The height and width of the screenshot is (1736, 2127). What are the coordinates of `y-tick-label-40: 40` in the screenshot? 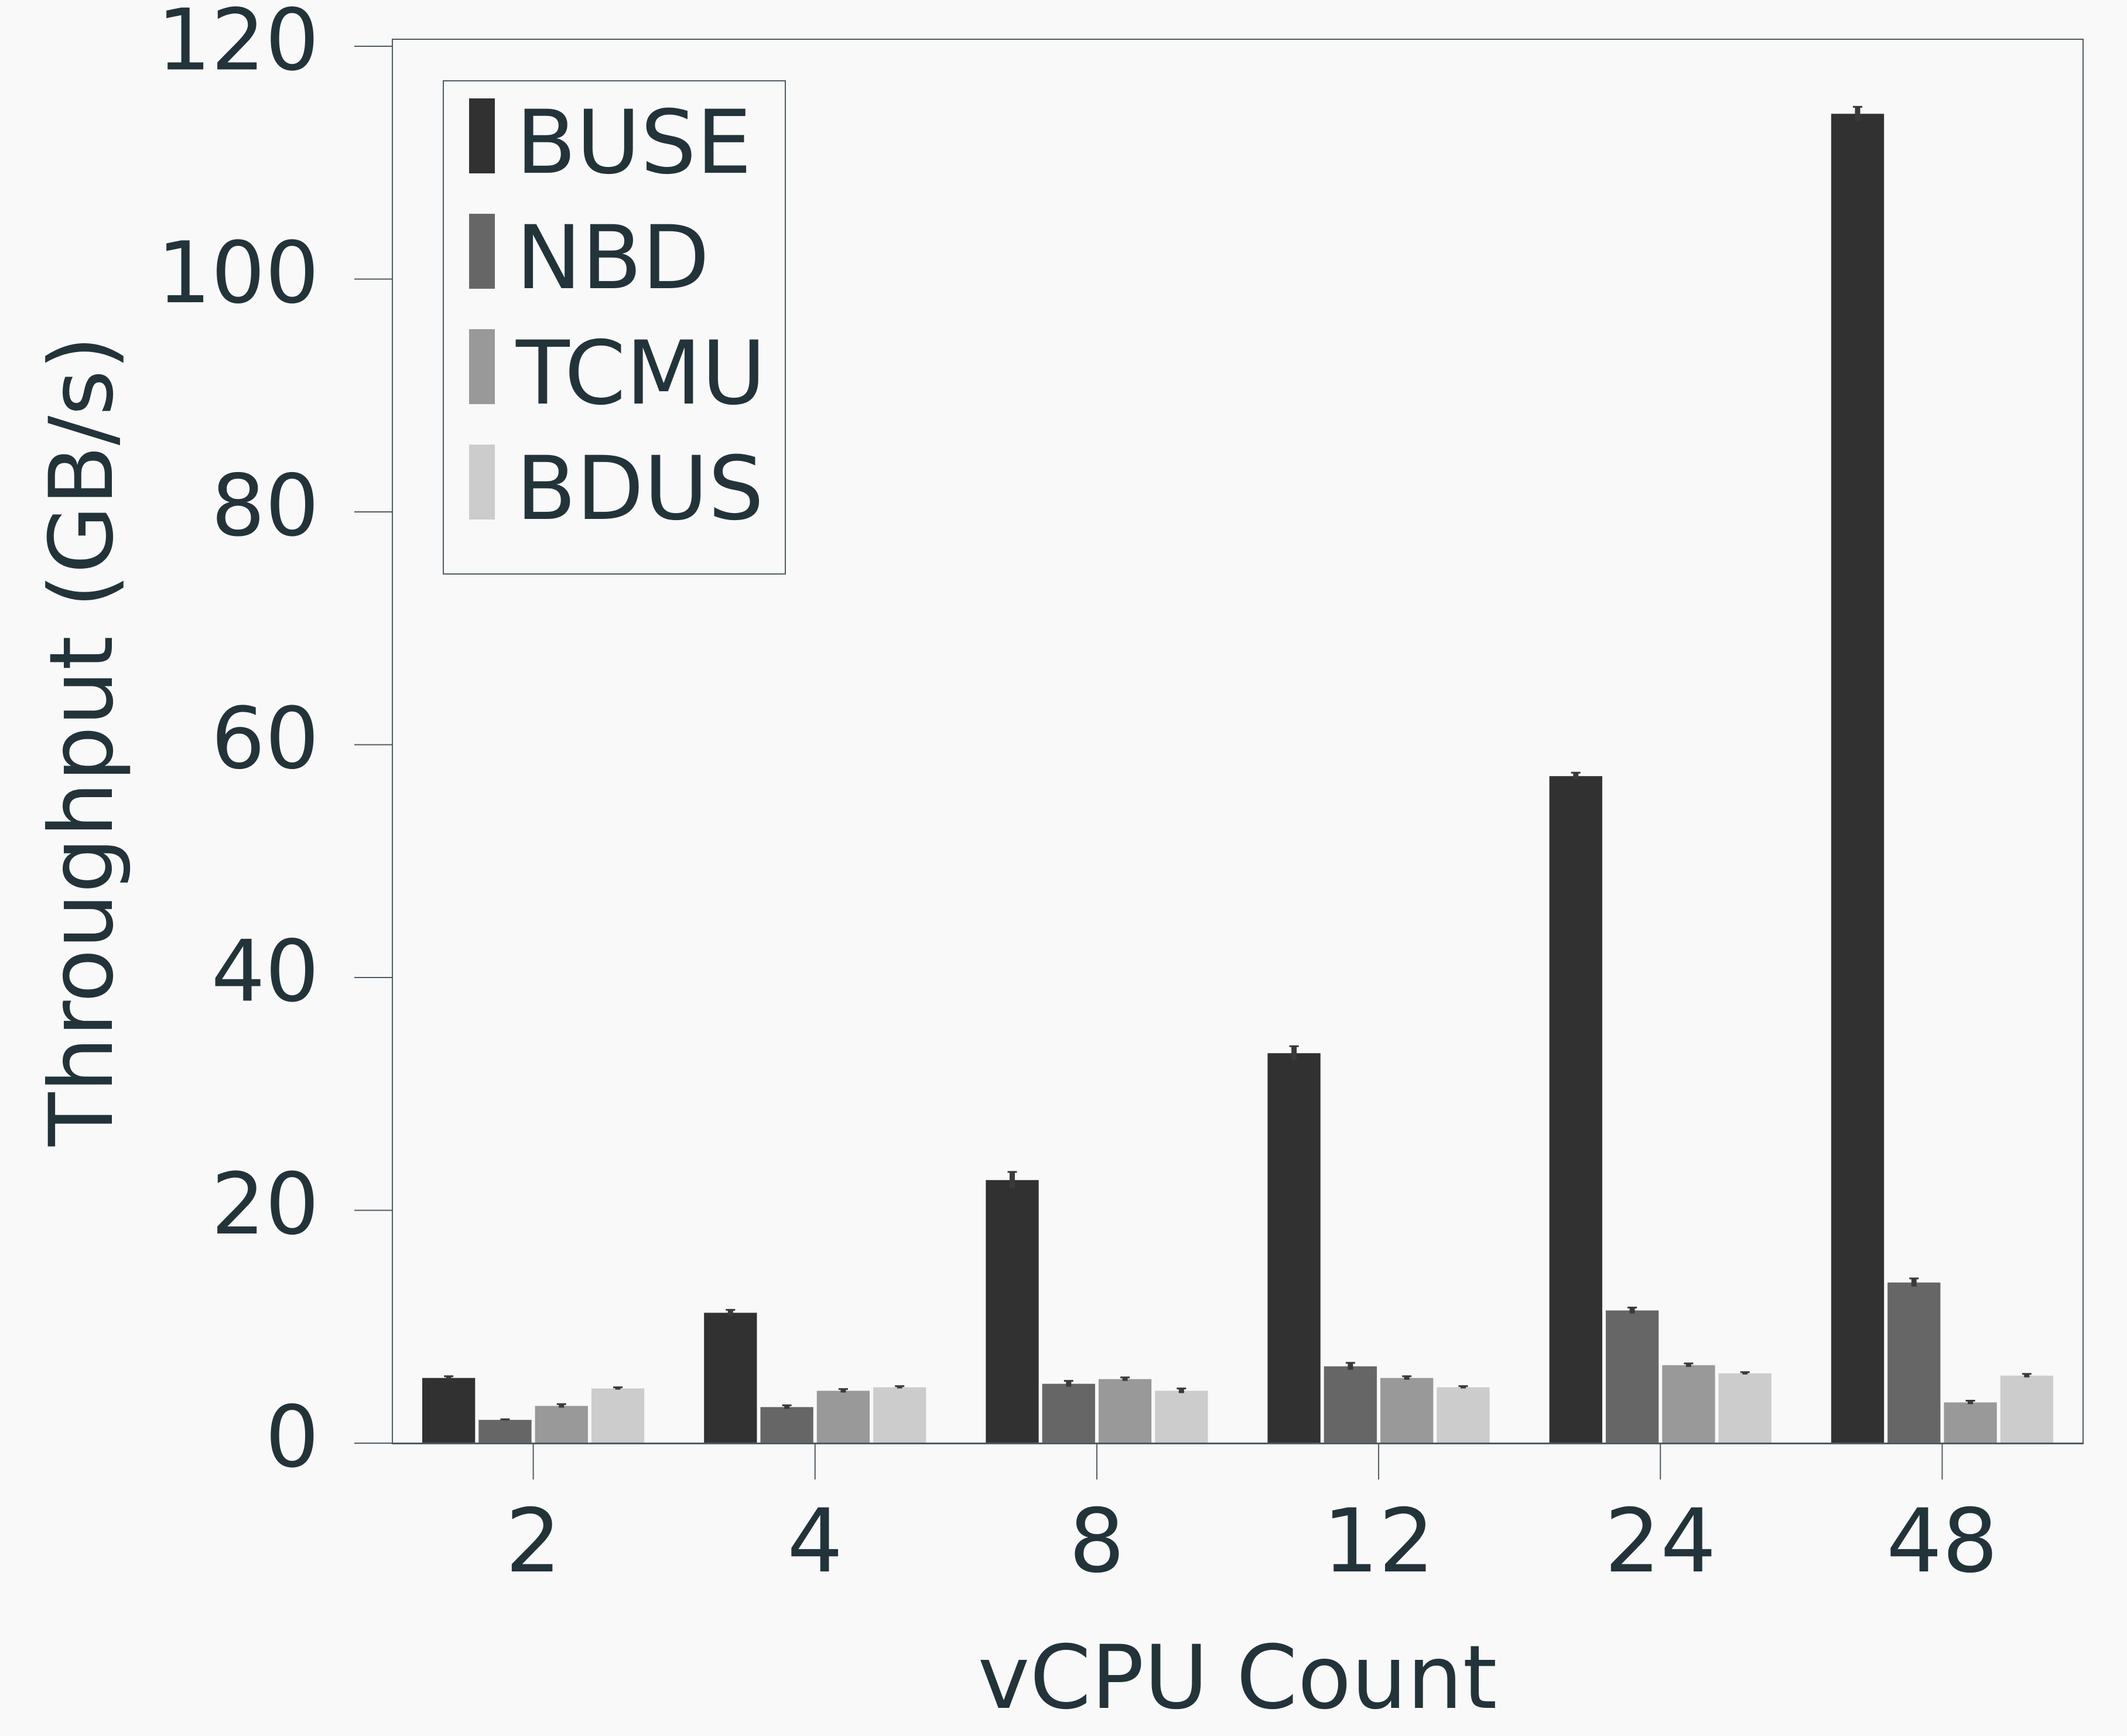 It's located at (265, 971).